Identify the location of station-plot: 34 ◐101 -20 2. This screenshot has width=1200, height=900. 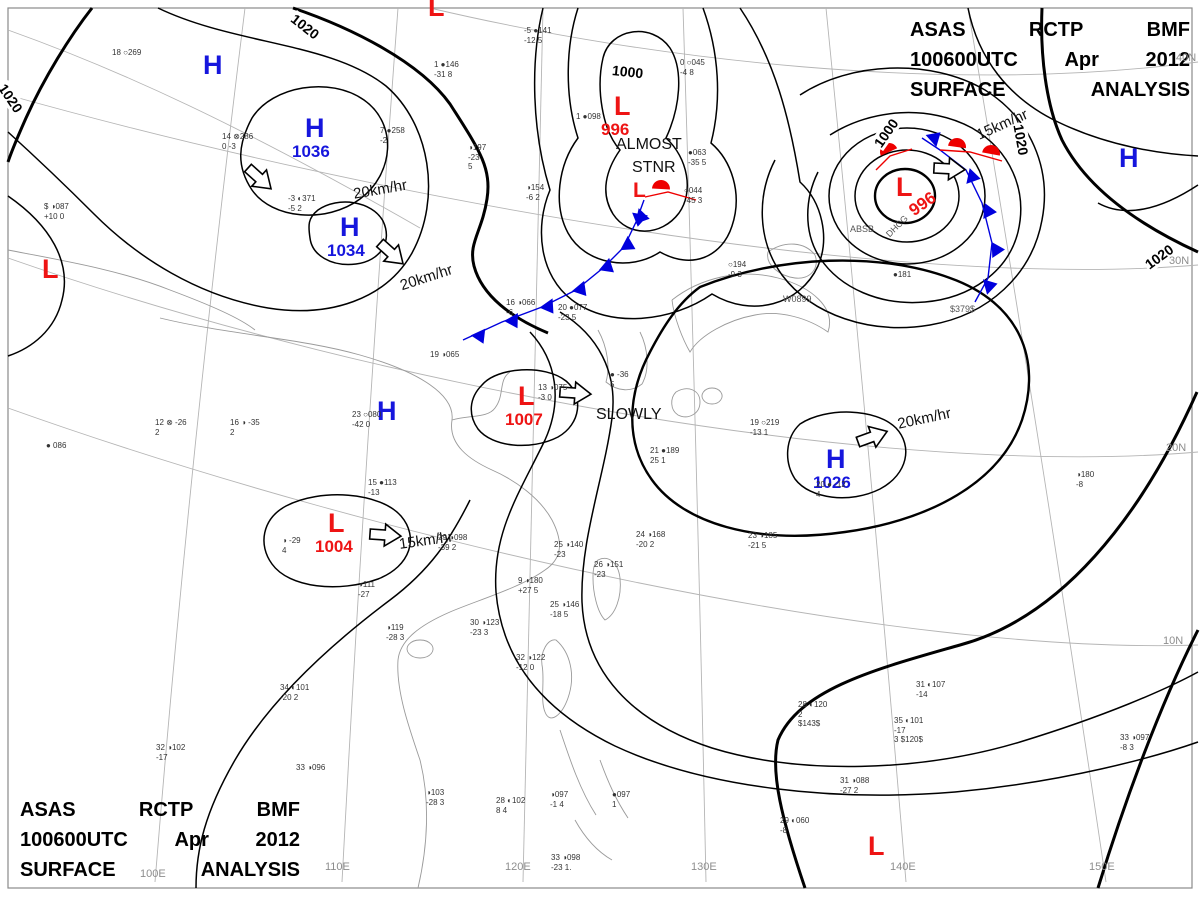
(294, 692).